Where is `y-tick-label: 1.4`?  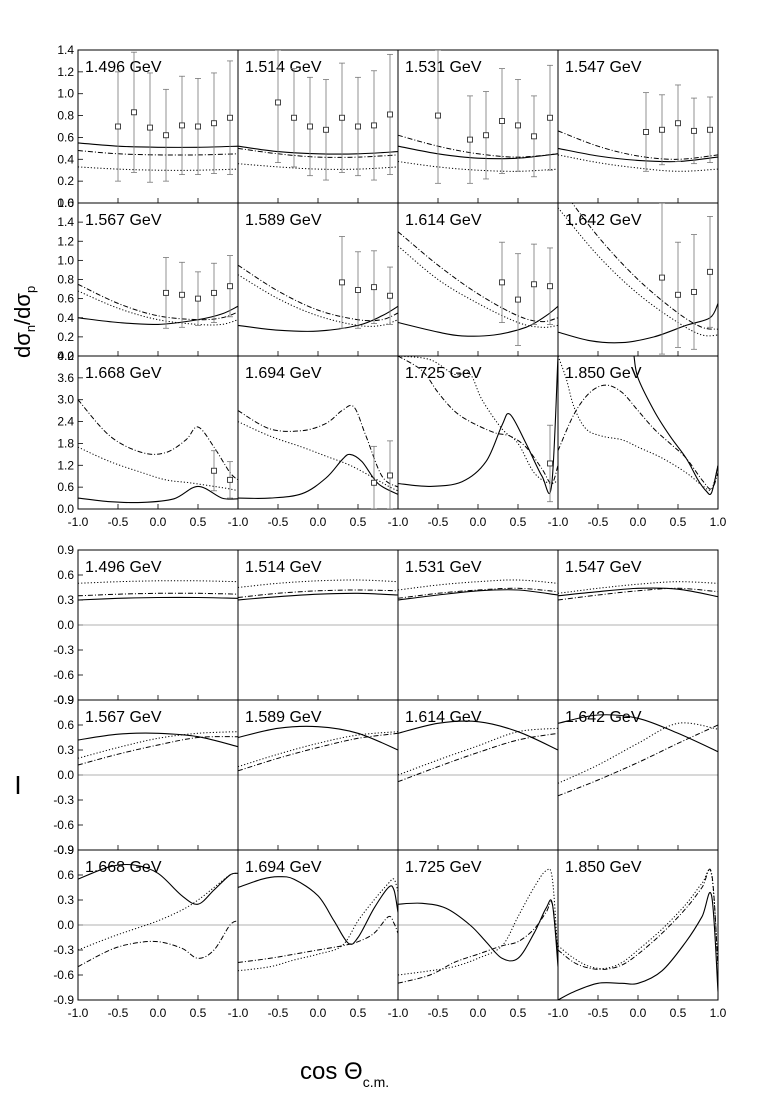
y-tick-label: 1.4 is located at coordinates (65, 50).